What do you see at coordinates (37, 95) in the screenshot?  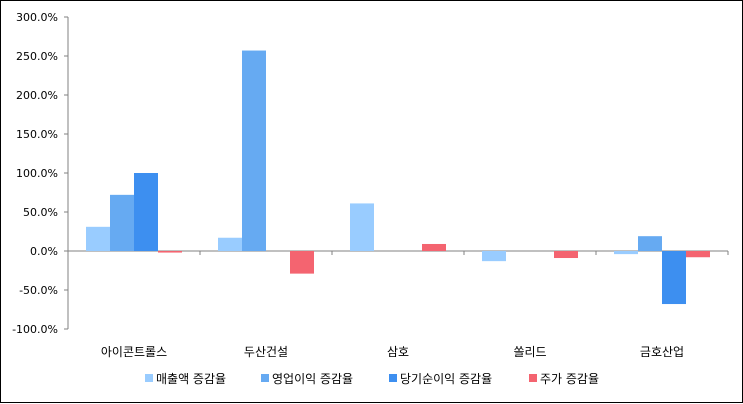 I see `y-tick-label: 200.0%` at bounding box center [37, 95].